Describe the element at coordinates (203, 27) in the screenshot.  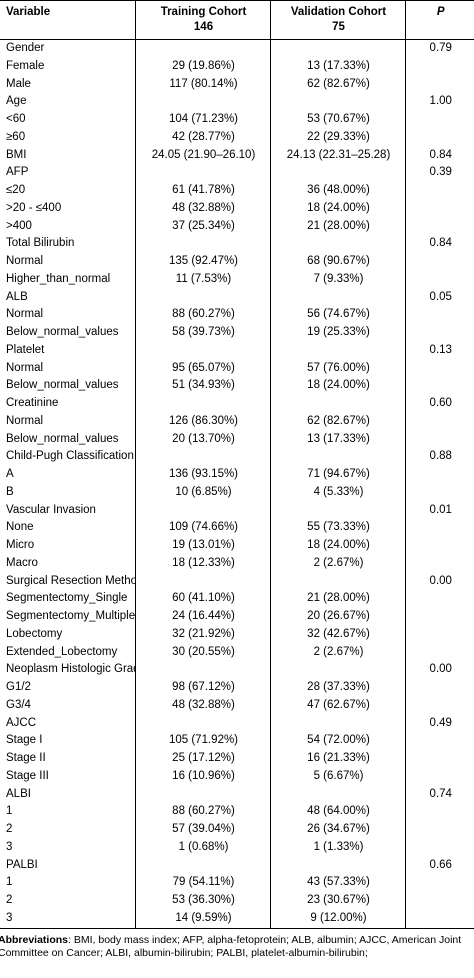
I see `header-training-n: 146` at that location.